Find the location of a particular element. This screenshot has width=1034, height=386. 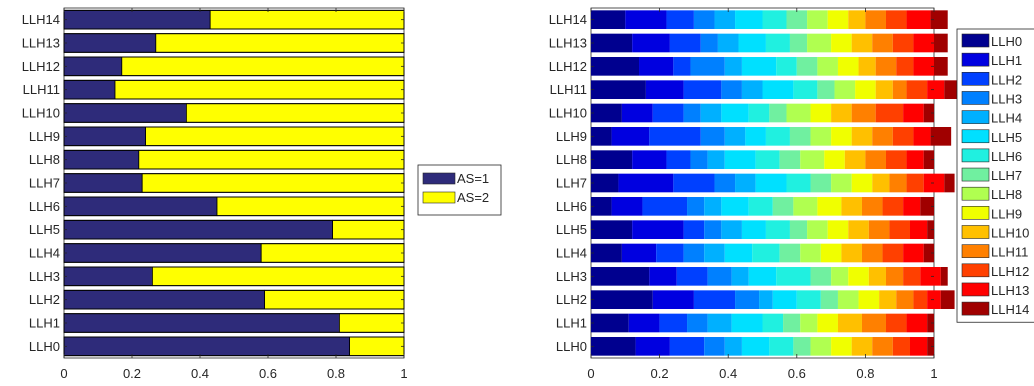

x-tick-label: 0.4 is located at coordinates (200, 373).